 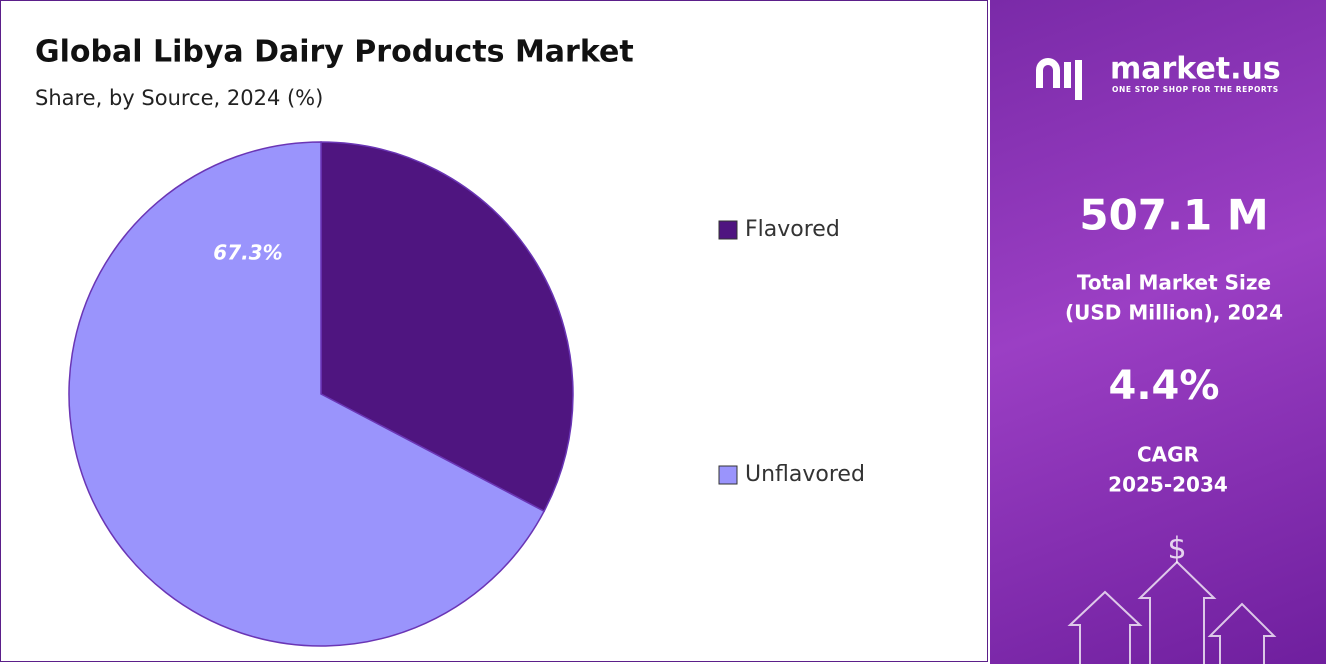 What do you see at coordinates (1164, 386) in the screenshot?
I see `cagr-value: 4.4%` at bounding box center [1164, 386].